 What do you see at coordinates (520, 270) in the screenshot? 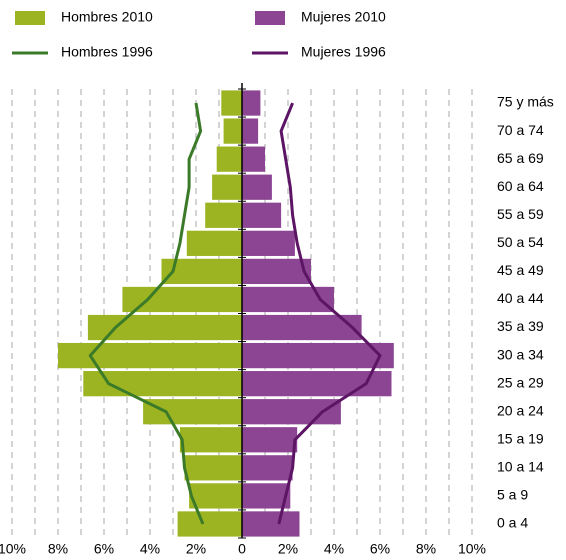
I see `y-tick-label: 45 a 49` at bounding box center [520, 270].